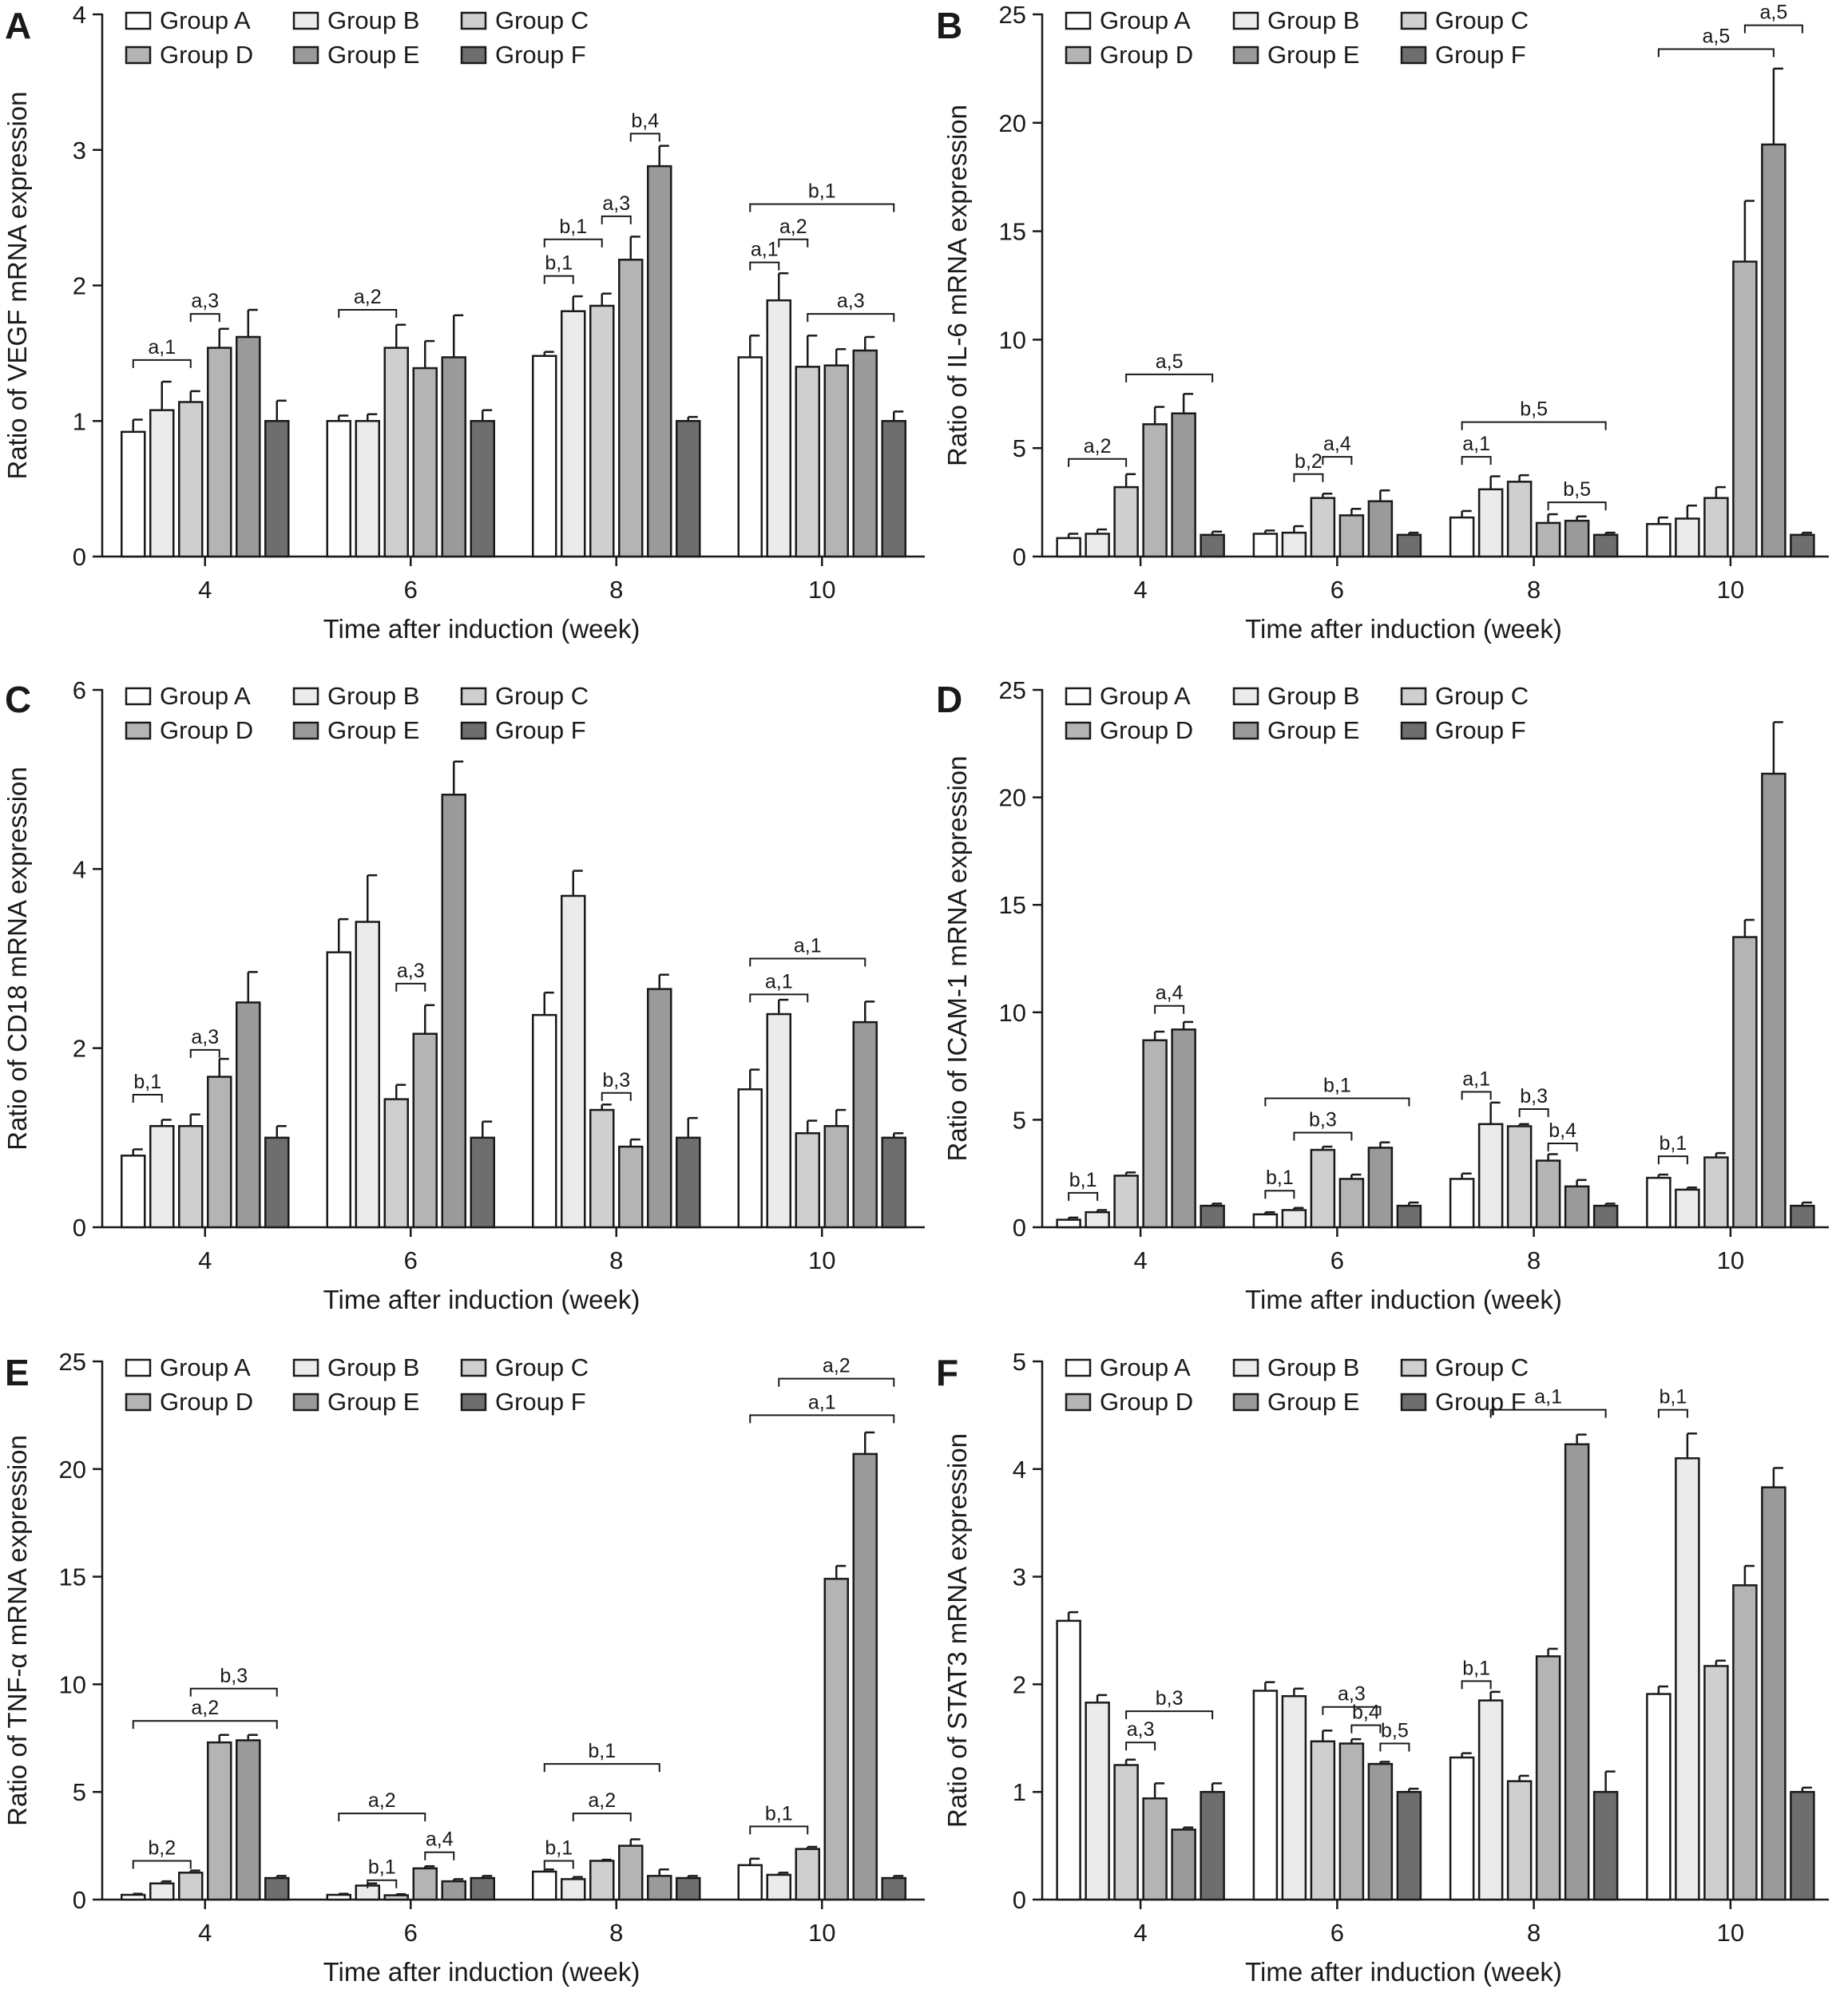  What do you see at coordinates (1313, 55) in the screenshot?
I see `legend-label: Group E` at bounding box center [1313, 55].